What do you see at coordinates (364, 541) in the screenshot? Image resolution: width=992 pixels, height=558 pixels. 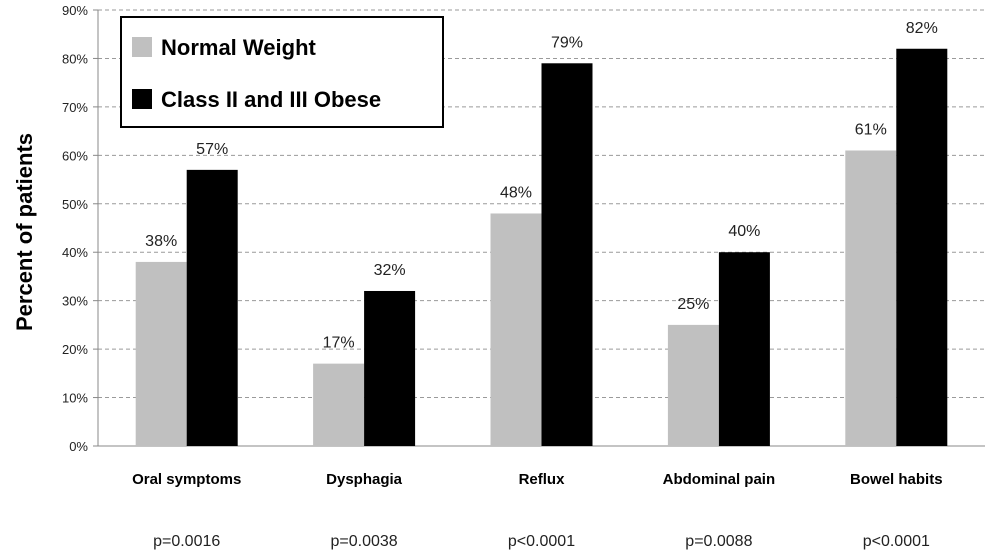 I see `p-value-label: p=0.0038` at bounding box center [364, 541].